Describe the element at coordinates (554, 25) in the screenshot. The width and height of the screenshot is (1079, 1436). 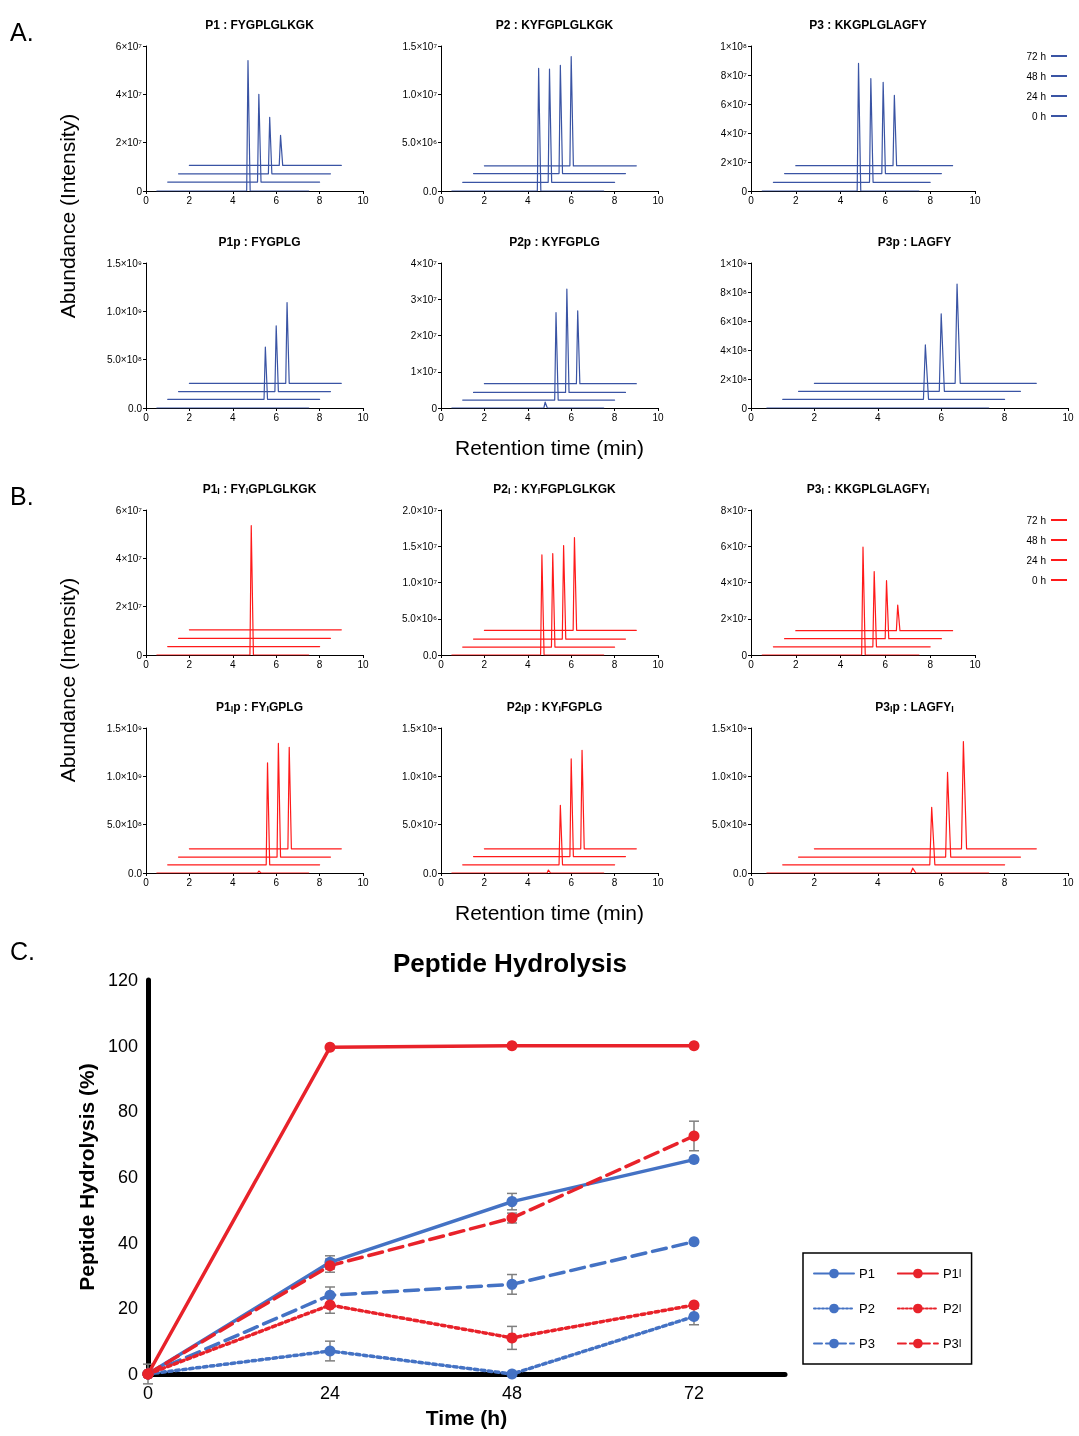
I see `chart-title: P2 : KYFGPLGLKGK` at that location.